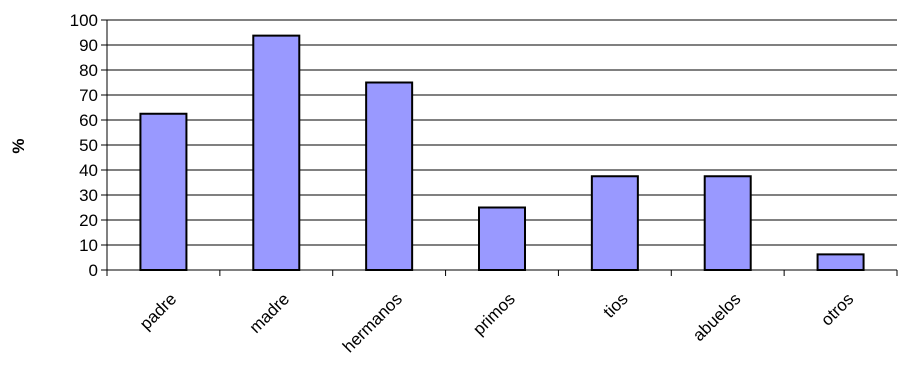 The width and height of the screenshot is (906, 390). What do you see at coordinates (88, 195) in the screenshot?
I see `y-tick-label: 30` at bounding box center [88, 195].